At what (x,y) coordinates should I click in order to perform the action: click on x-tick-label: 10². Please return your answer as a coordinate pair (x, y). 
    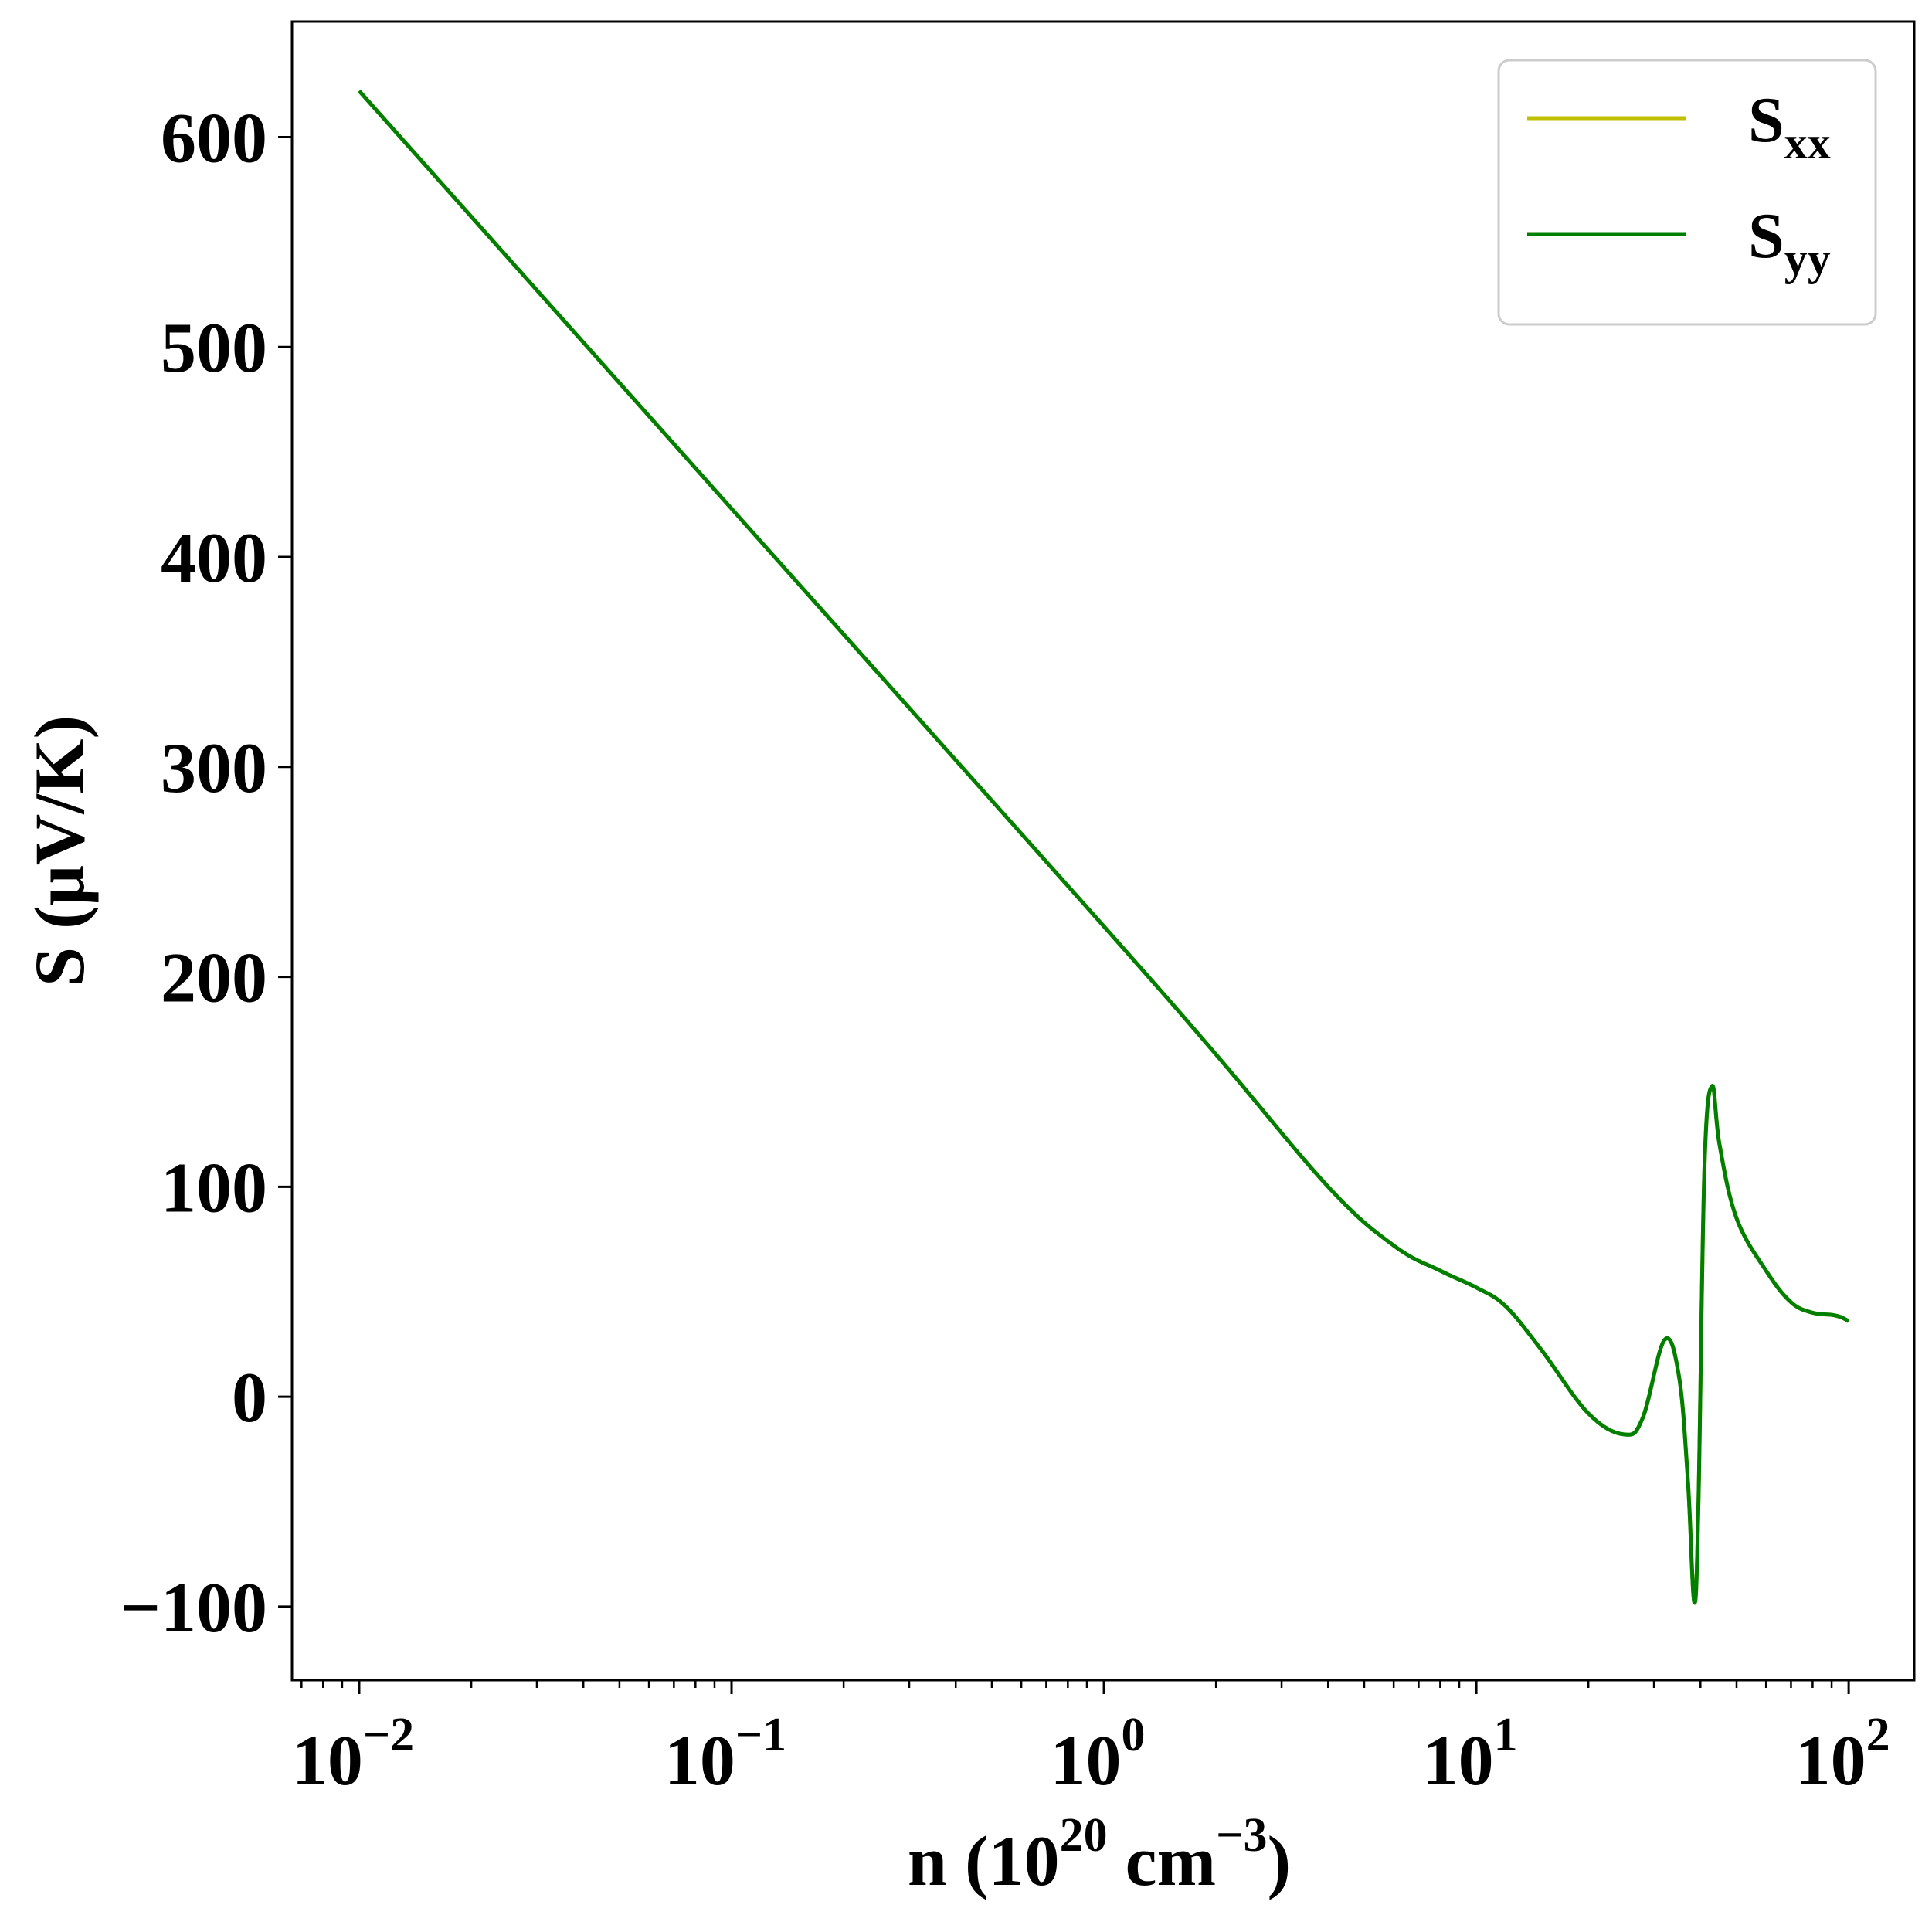
    Looking at the image, I should click on (1843, 1754).